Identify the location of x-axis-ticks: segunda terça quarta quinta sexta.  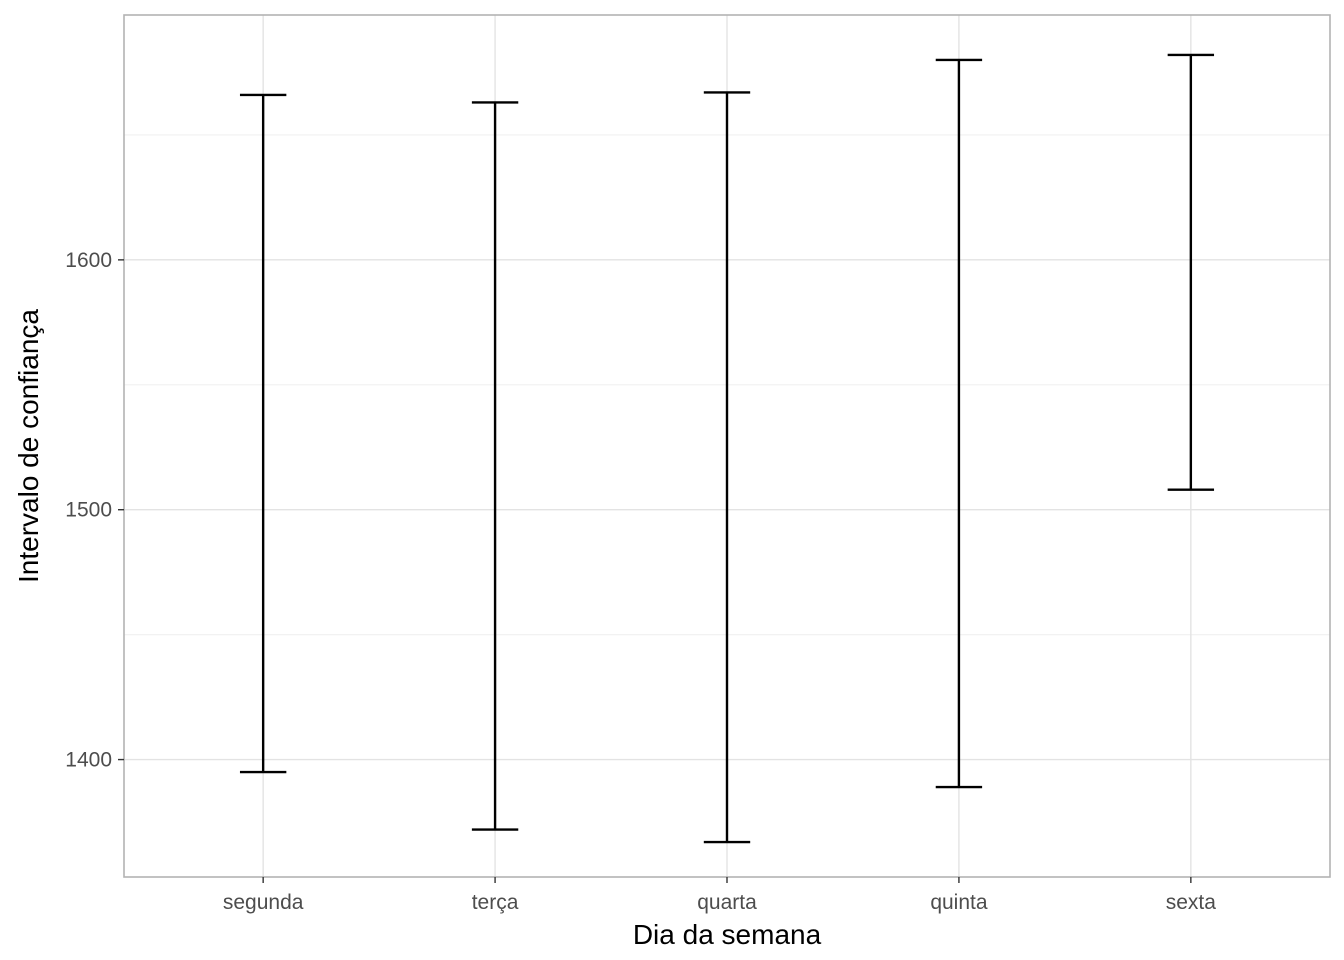
(719, 895).